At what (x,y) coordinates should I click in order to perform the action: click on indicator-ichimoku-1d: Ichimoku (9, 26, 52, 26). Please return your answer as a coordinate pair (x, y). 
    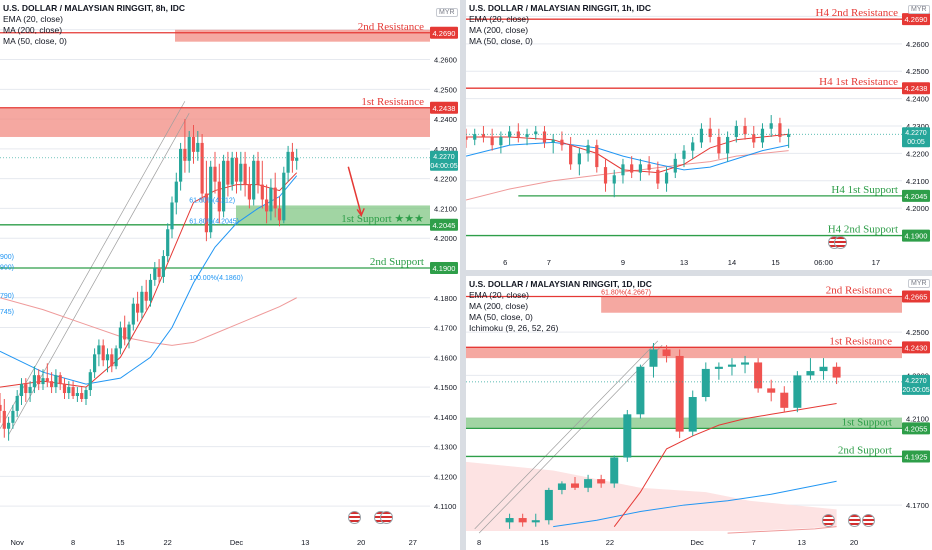
    Looking at the image, I should click on (514, 328).